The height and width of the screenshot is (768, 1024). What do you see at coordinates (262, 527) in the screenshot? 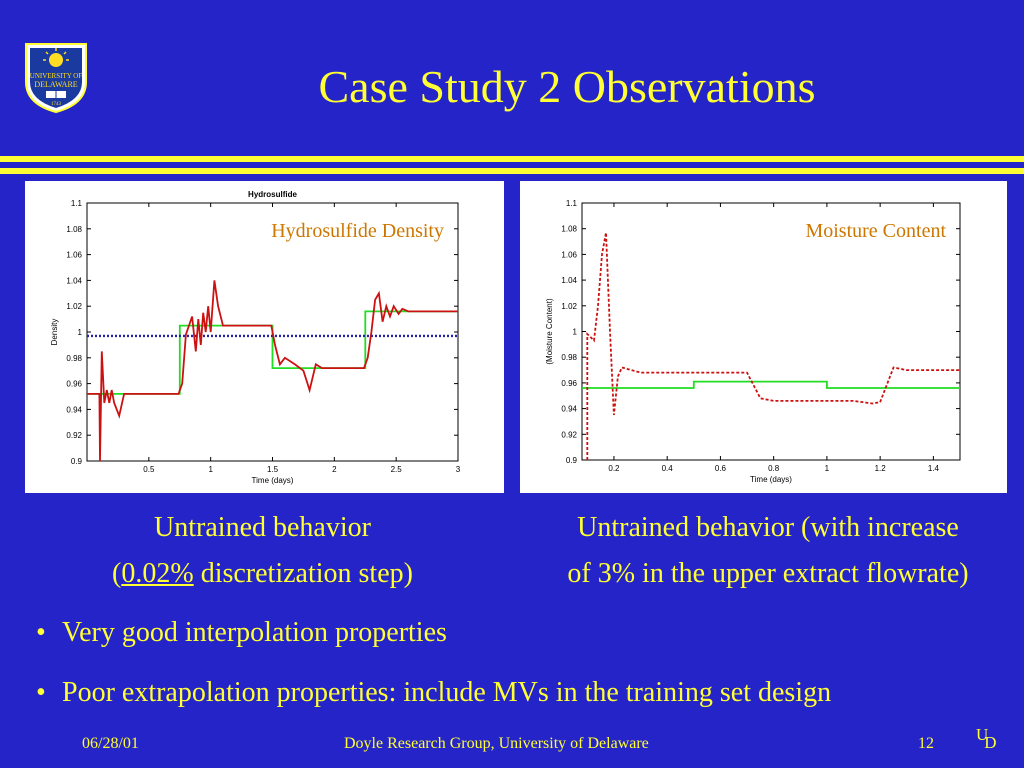
I see `caption-left-line1: Untrained behavior` at bounding box center [262, 527].